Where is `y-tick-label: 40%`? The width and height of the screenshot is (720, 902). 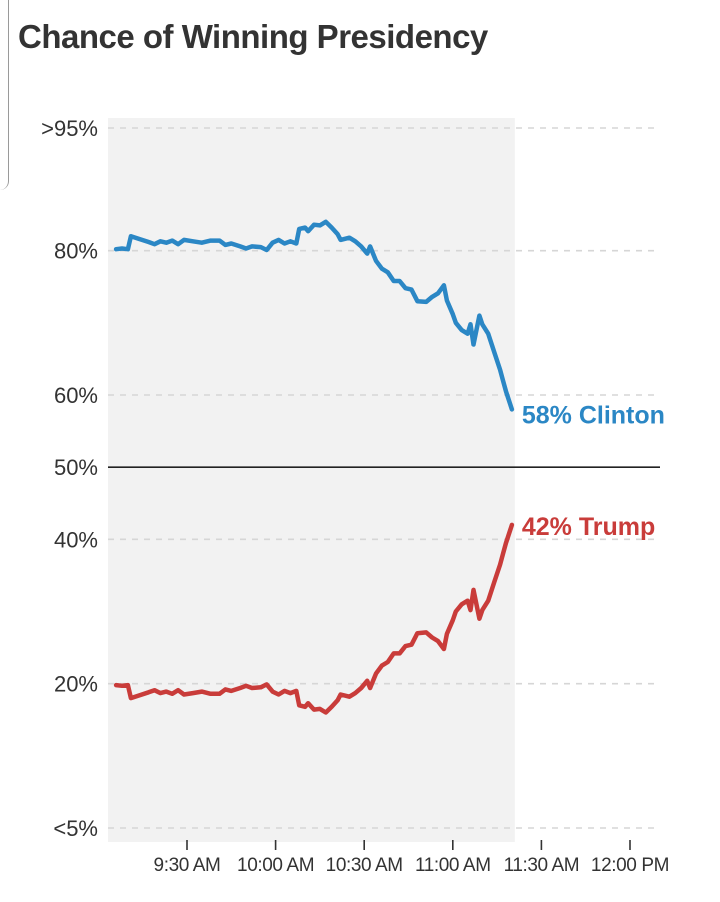 y-tick-label: 40% is located at coordinates (76, 539).